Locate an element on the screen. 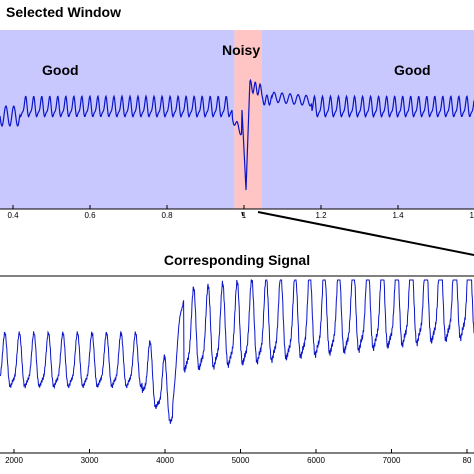  bottom-tick-label-1: 3000 is located at coordinates (90, 460).